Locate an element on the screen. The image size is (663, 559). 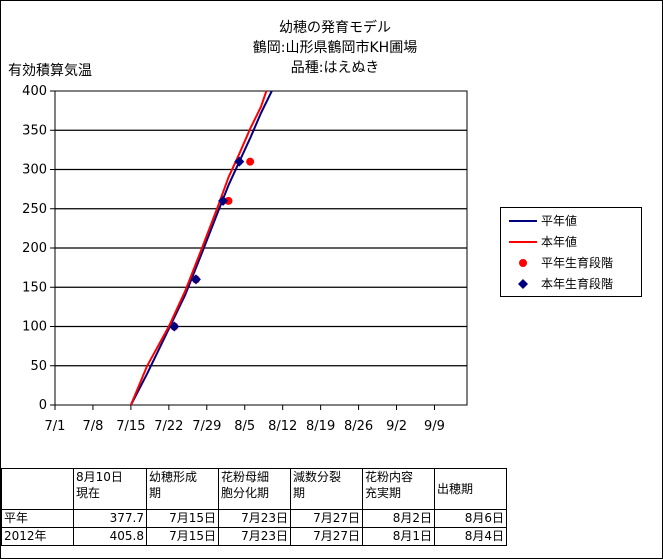
table-header-cell: 減数分裂 期 is located at coordinates (326, 489).